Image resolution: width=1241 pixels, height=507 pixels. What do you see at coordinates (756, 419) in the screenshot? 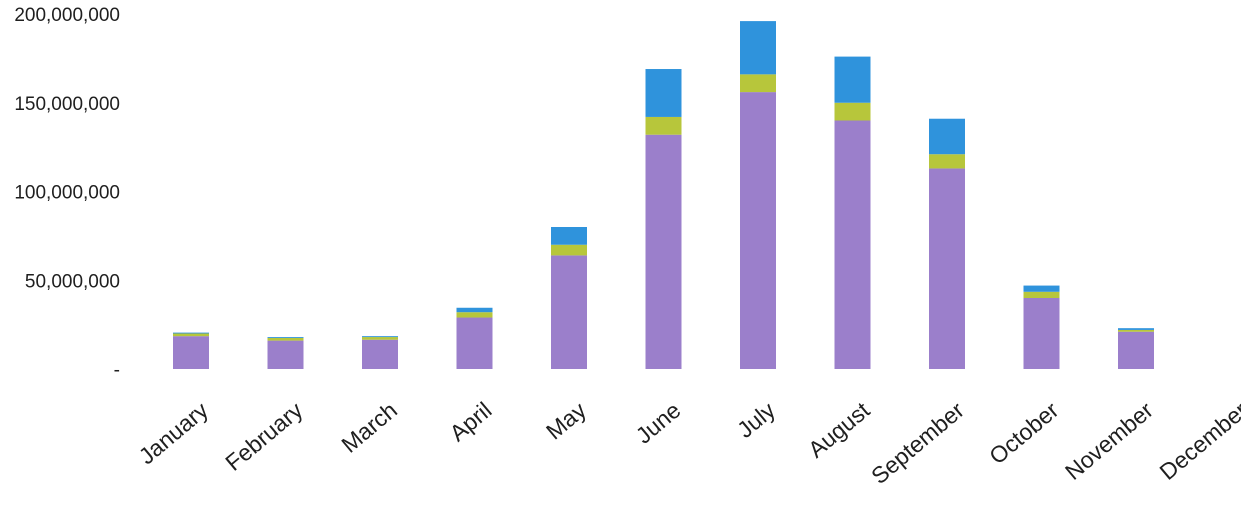
I see `x-category-label: July` at bounding box center [756, 419].